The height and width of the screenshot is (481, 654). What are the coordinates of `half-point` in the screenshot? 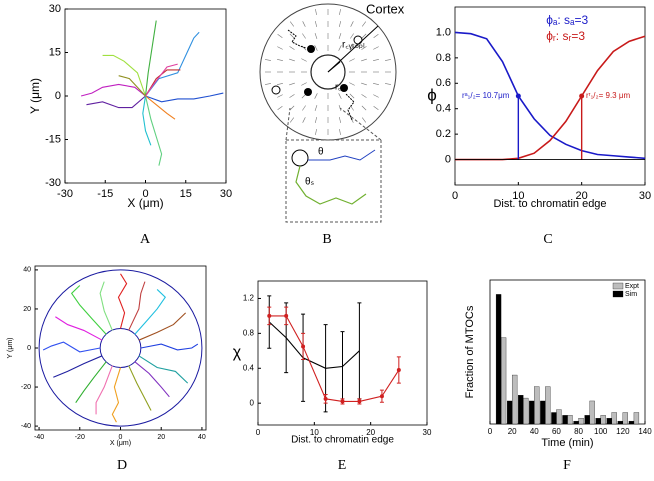 It's located at (518, 96).